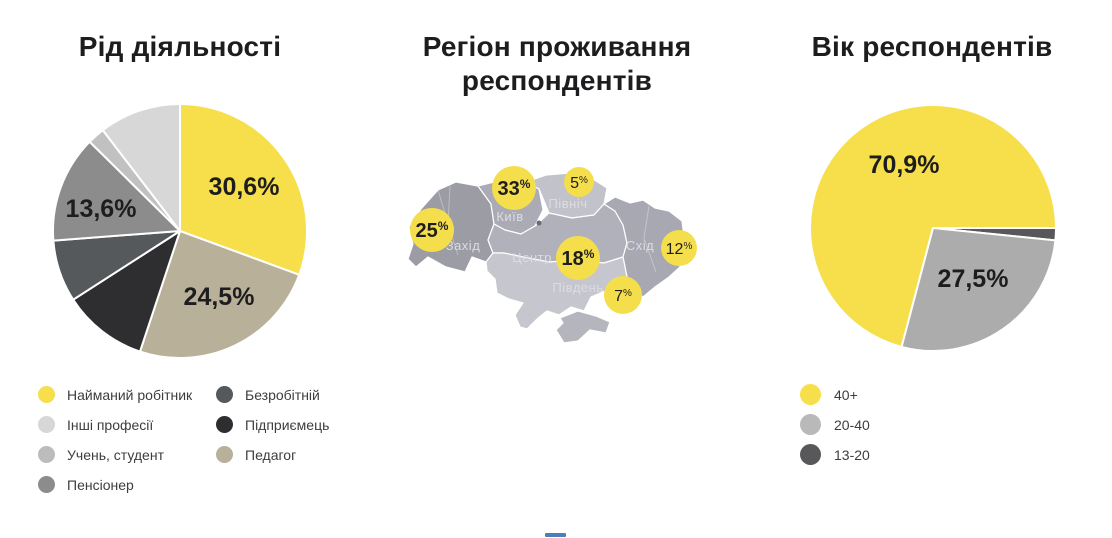 This screenshot has height=538, width=1112. I want to click on activity-chart-title: Рід діяльності, so click(180, 46).